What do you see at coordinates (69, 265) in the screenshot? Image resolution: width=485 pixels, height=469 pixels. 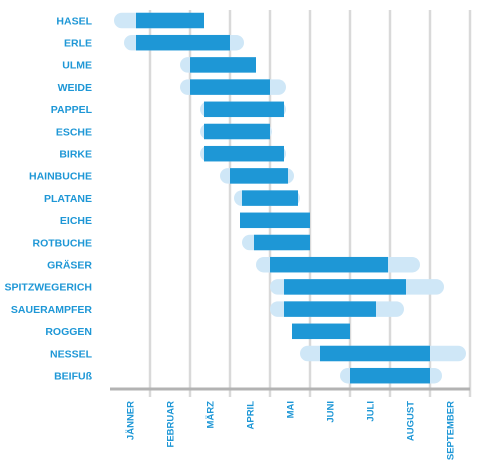 I see `row-label: GRÄSER` at bounding box center [69, 265].